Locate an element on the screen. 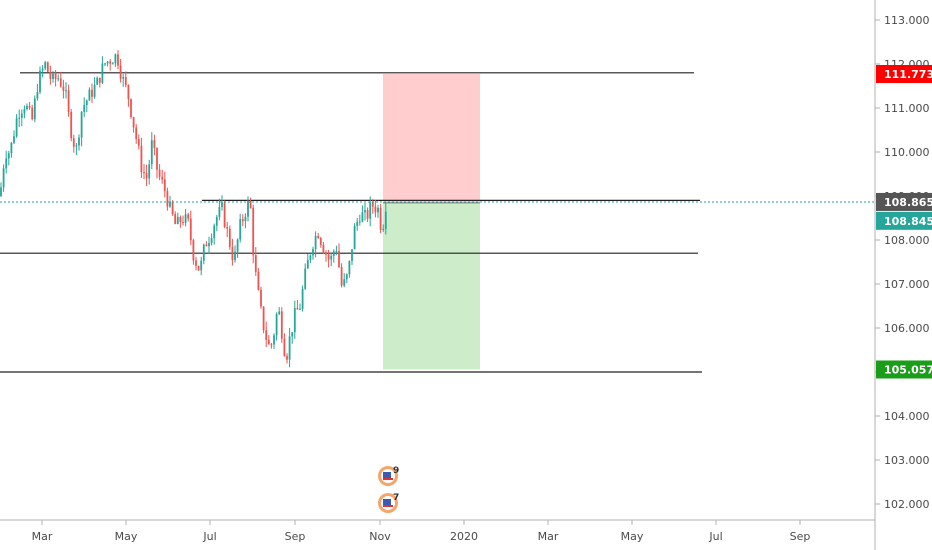 The width and height of the screenshot is (932, 550). price-badge: 108.865 is located at coordinates (904, 201).